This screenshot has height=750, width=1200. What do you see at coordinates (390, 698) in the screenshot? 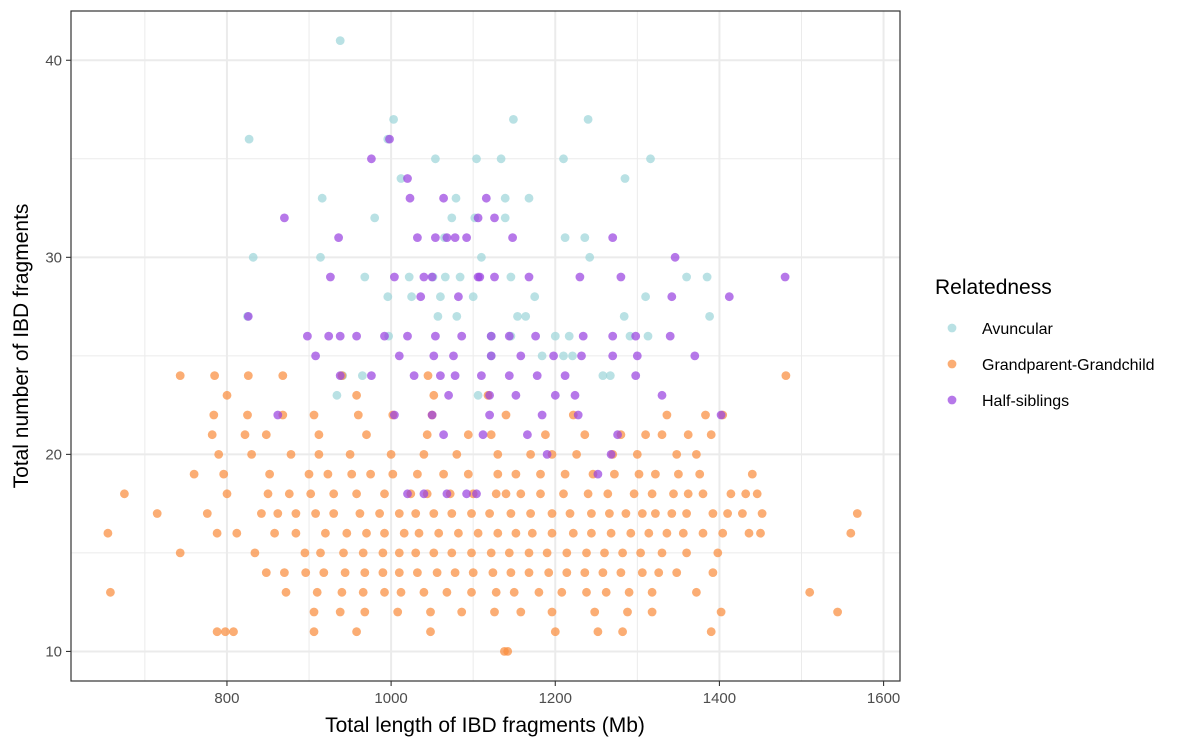
I see `x-tick-label: 1000` at bounding box center [390, 698].